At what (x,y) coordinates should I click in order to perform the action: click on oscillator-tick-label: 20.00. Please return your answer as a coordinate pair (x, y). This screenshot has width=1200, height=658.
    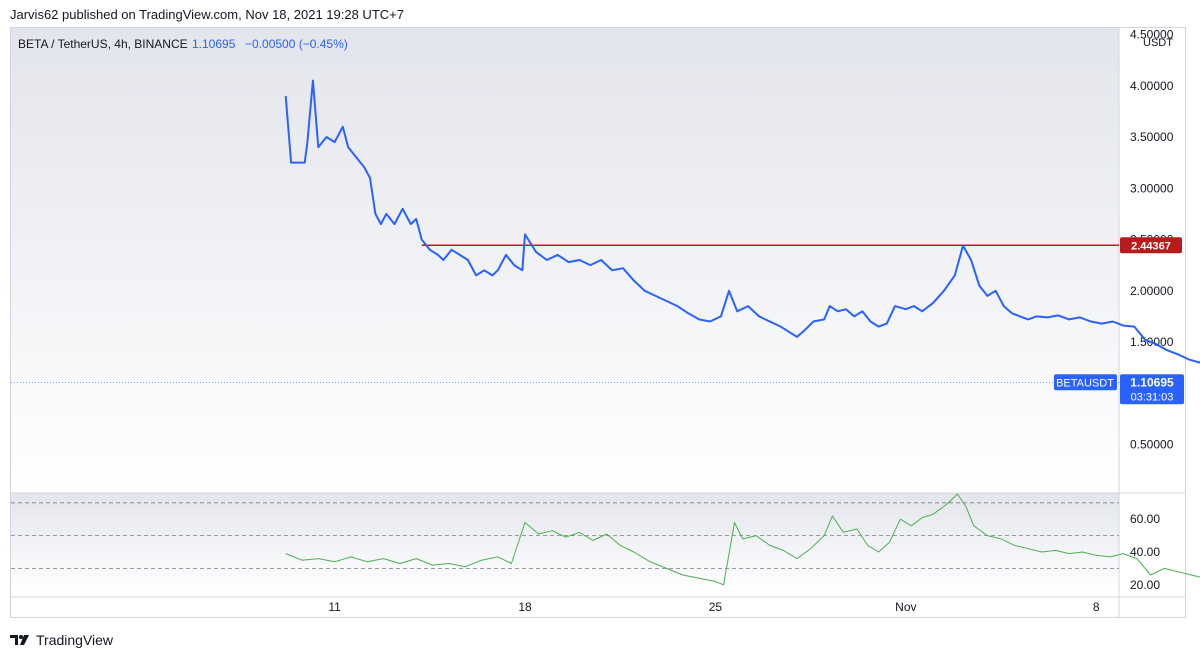
    Looking at the image, I should click on (1145, 585).